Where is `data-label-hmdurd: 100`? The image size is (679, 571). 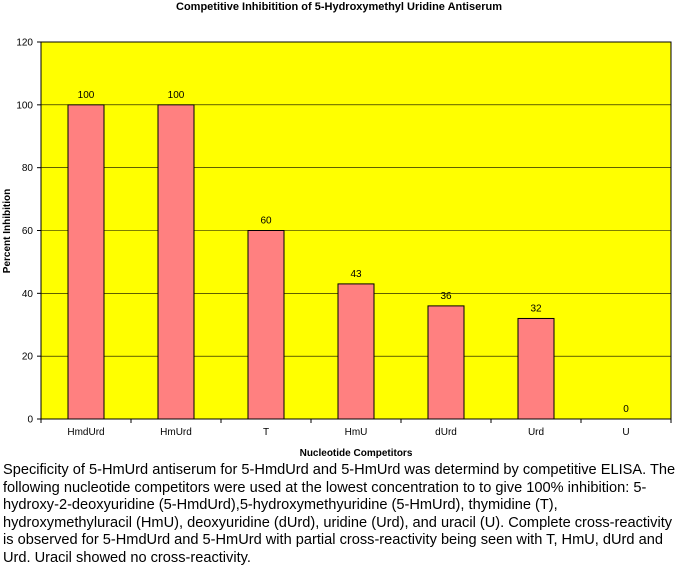
data-label-hmdurd: 100 is located at coordinates (86, 95).